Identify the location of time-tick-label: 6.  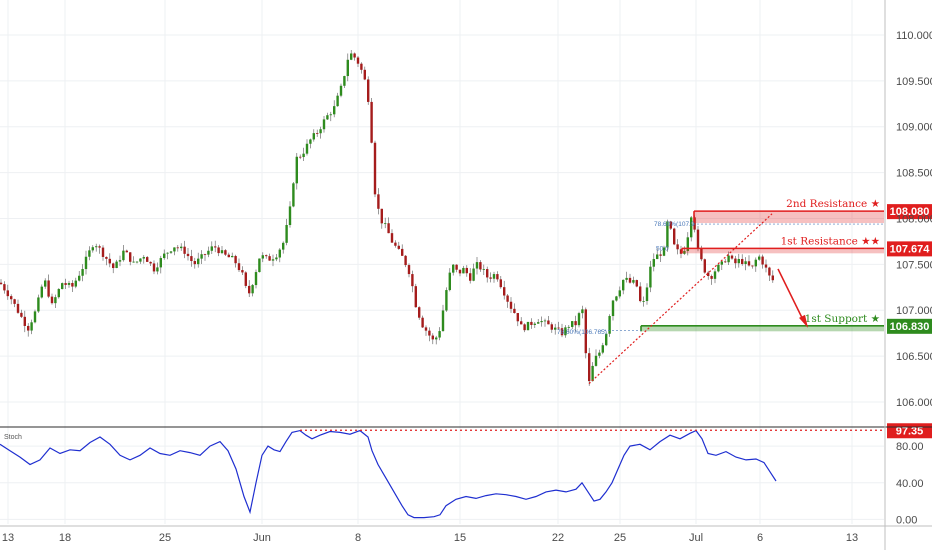
(760, 538).